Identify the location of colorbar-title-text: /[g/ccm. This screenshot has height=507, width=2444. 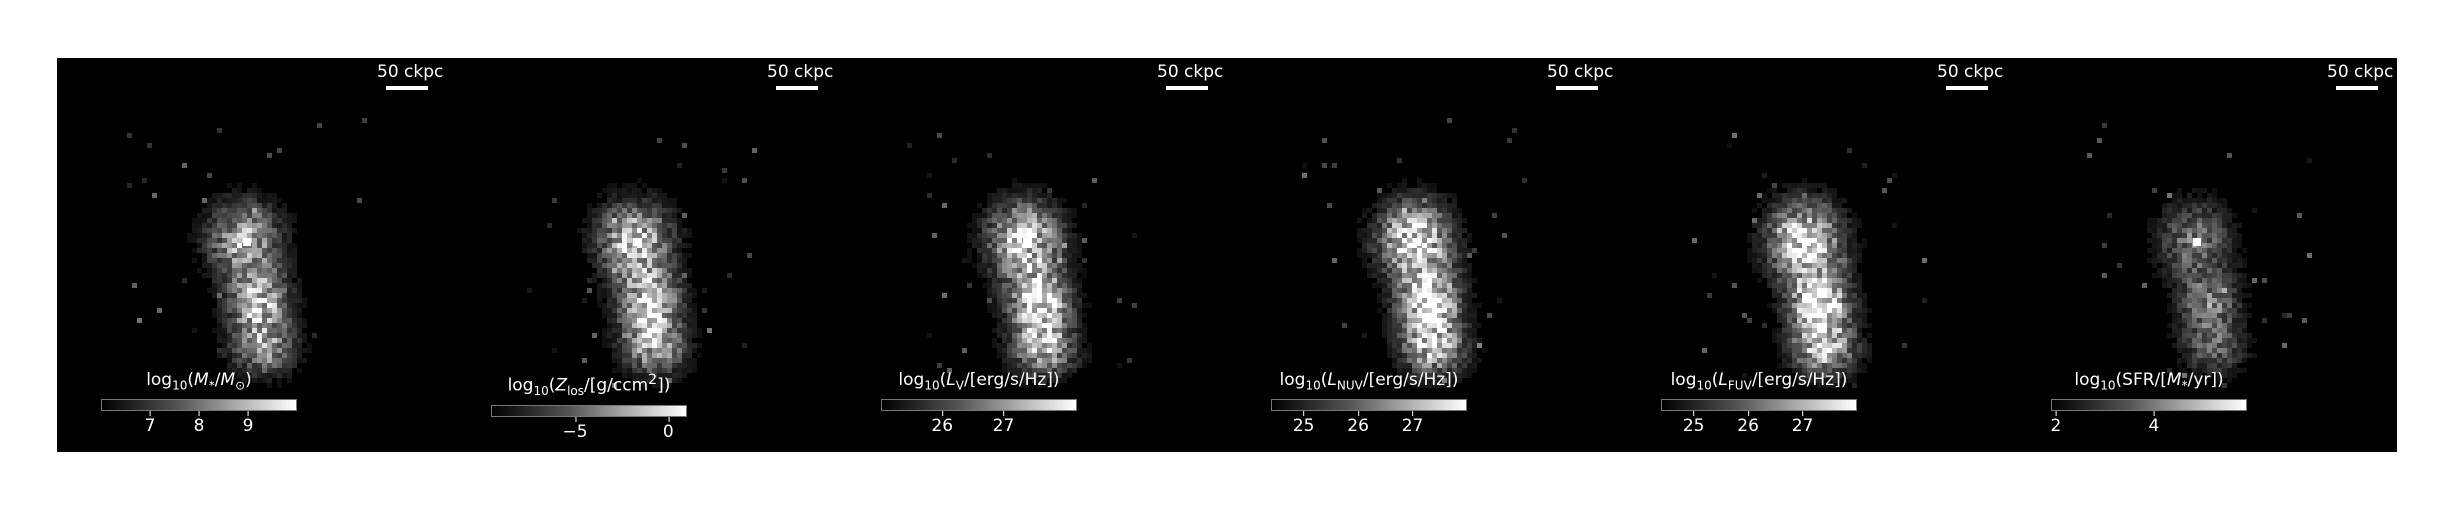
(616, 385).